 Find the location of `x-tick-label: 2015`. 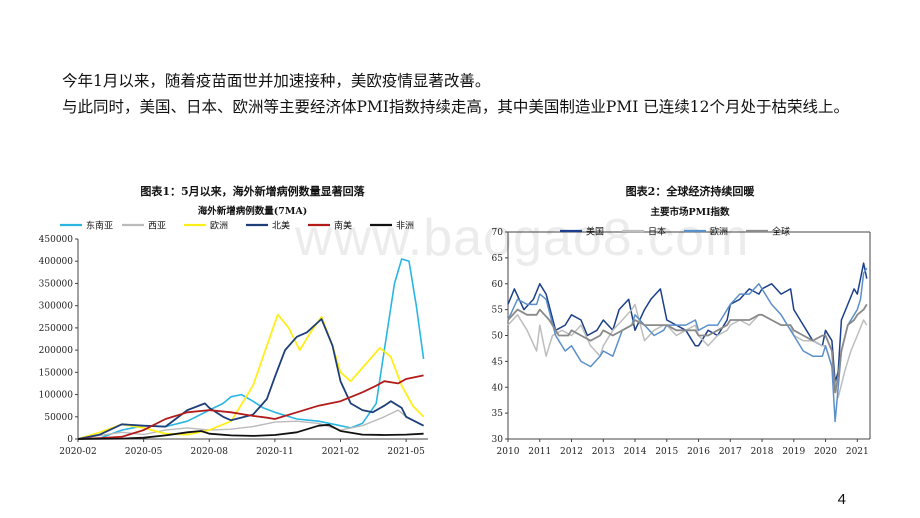

x-tick-label: 2015 is located at coordinates (666, 452).